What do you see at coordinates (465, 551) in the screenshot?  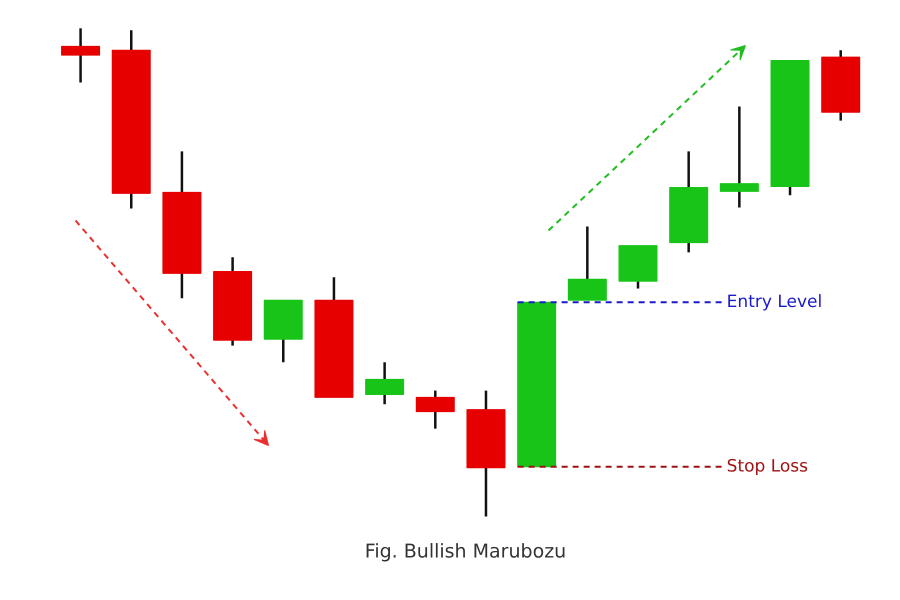 I see `text: Fig. Bullish Marubozu` at bounding box center [465, 551].